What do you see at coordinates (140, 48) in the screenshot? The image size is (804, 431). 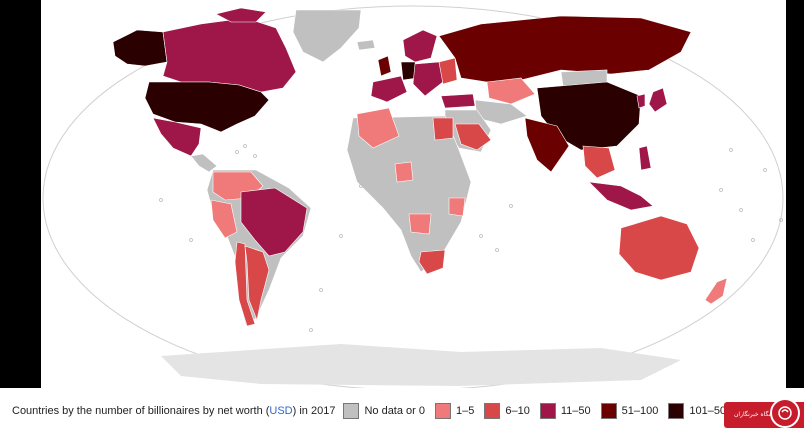 I see `country-alaska` at bounding box center [140, 48].